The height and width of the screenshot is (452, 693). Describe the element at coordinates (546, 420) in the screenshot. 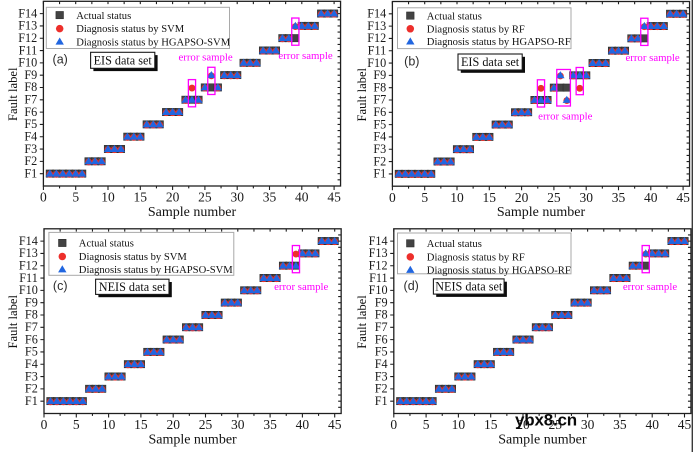

I see `svg-text: ybx8.cn` at that location.